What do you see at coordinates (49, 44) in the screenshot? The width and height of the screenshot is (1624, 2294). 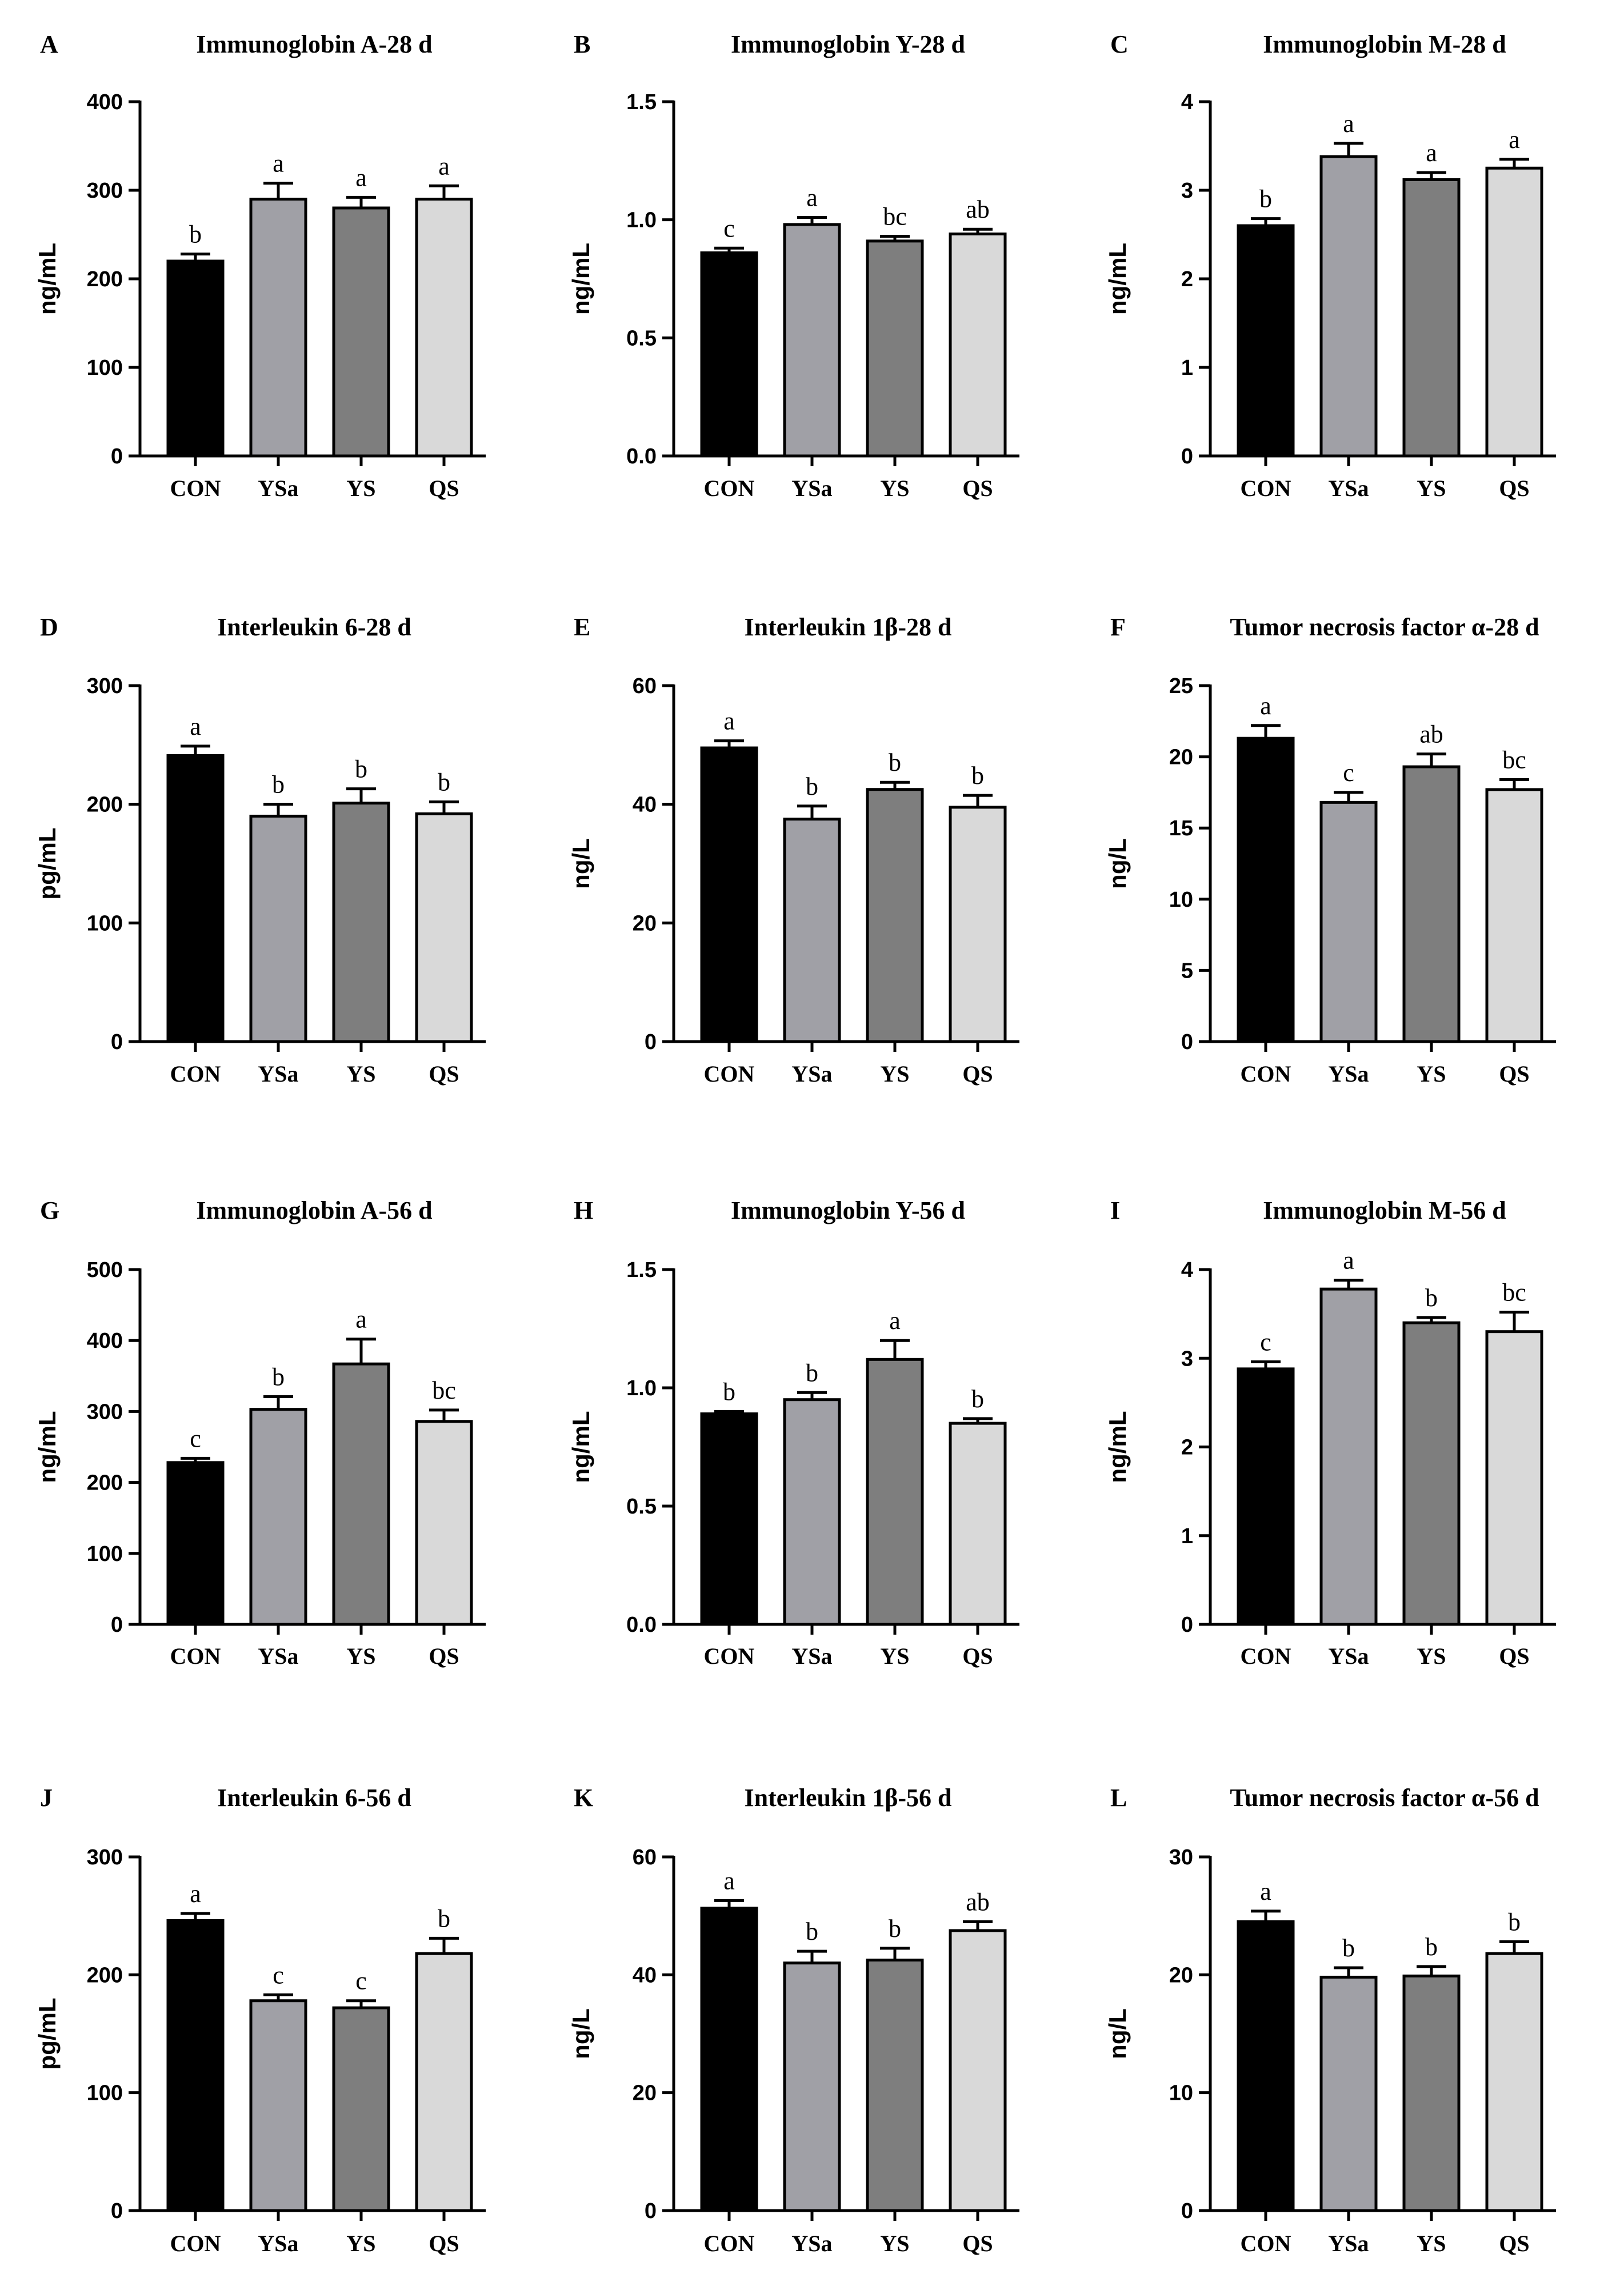 I see `panel-letter: A` at bounding box center [49, 44].